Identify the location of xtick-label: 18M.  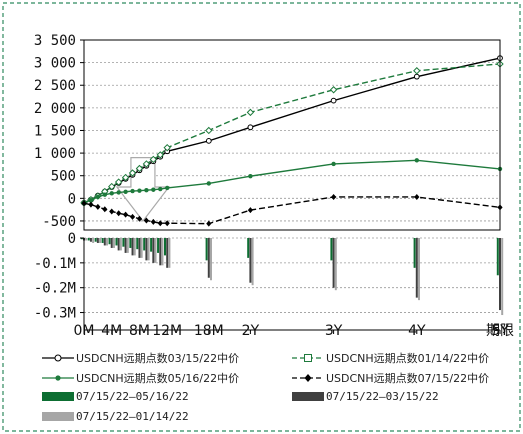
(209, 331).